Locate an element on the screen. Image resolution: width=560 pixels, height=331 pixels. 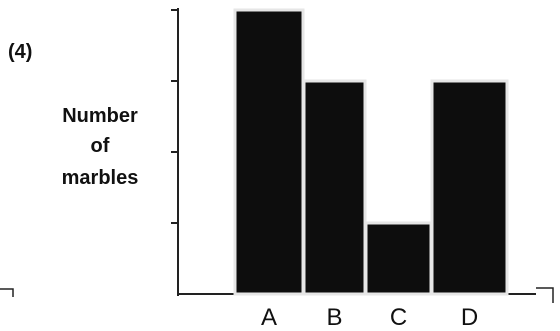
bar-a is located at coordinates (269, 152).